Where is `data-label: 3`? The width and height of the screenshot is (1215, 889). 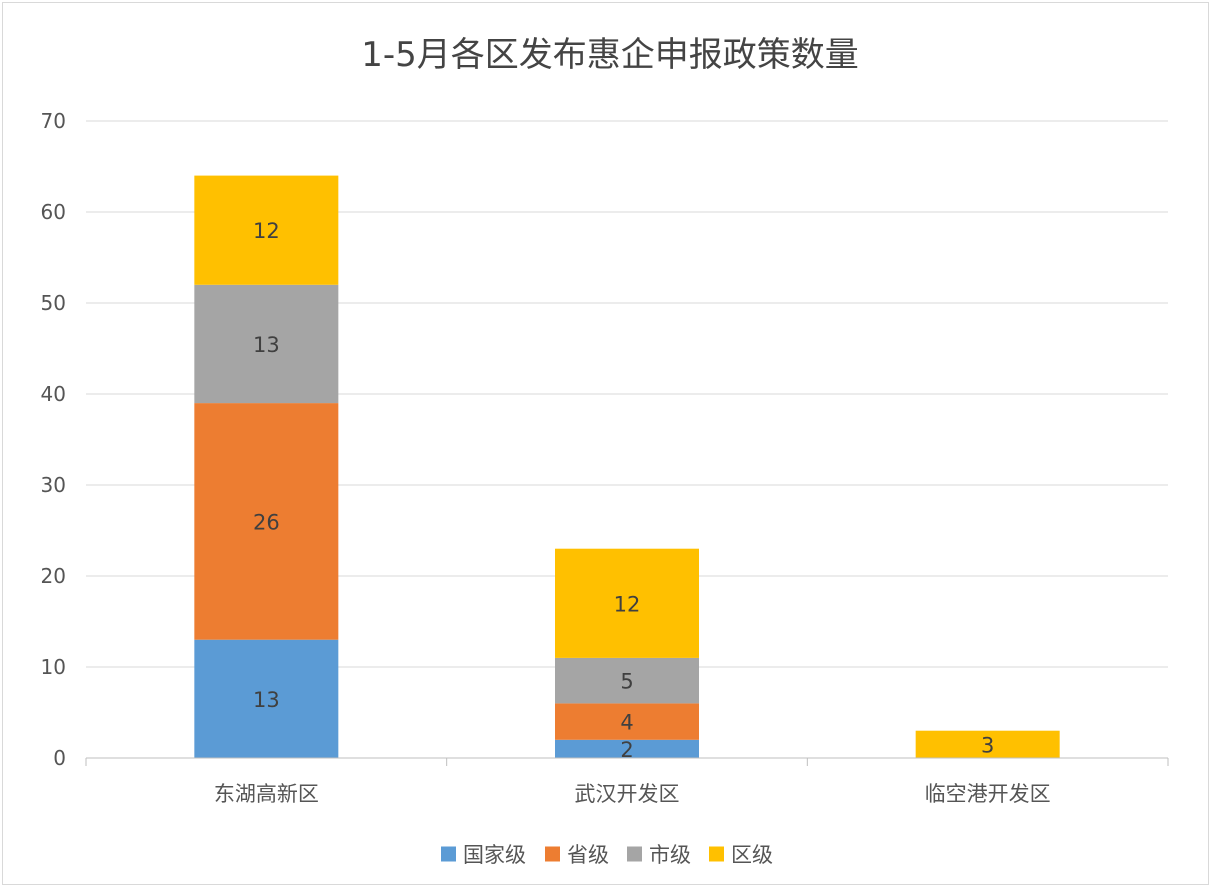 data-label: 3 is located at coordinates (987, 745).